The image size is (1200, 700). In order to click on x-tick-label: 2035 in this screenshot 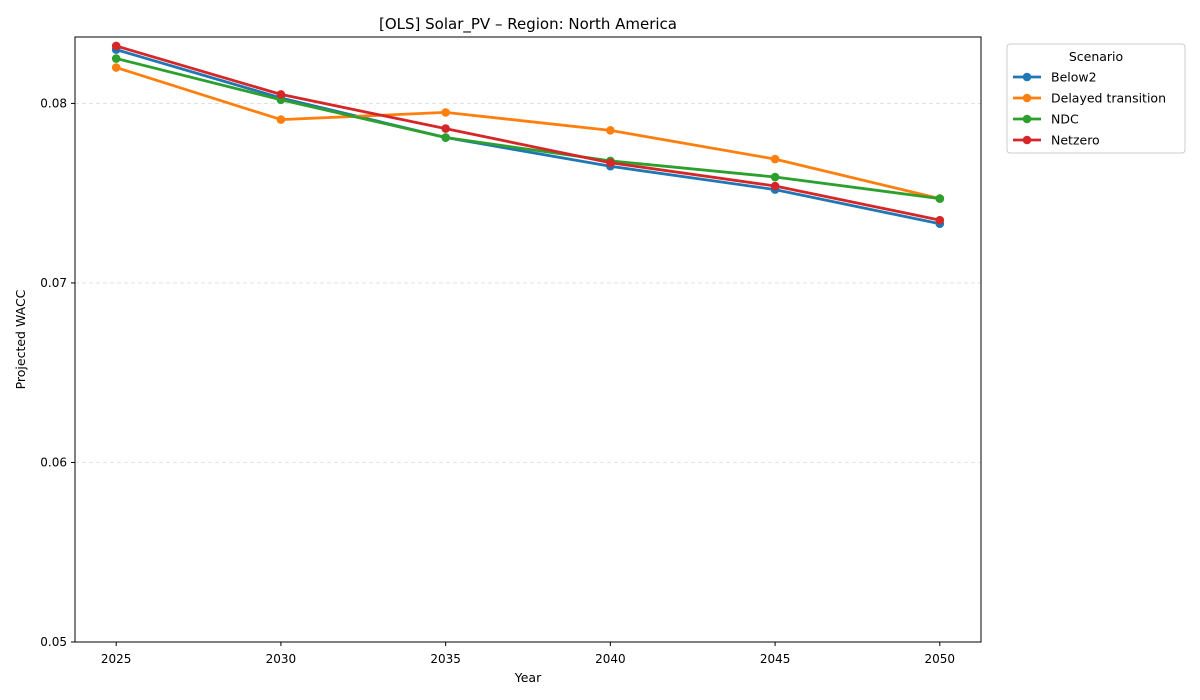, I will do `click(445, 659)`.